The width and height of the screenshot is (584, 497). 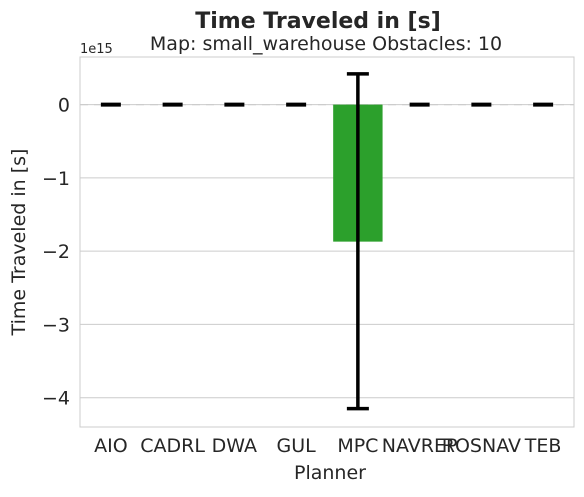 What do you see at coordinates (330, 473) in the screenshot?
I see `x-axis-label: Planner` at bounding box center [330, 473].